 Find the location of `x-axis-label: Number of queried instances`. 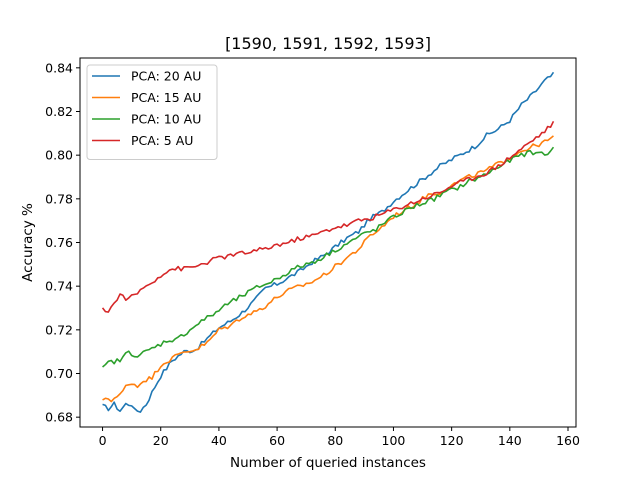

x-axis-label: Number of queried instances is located at coordinates (328, 463).